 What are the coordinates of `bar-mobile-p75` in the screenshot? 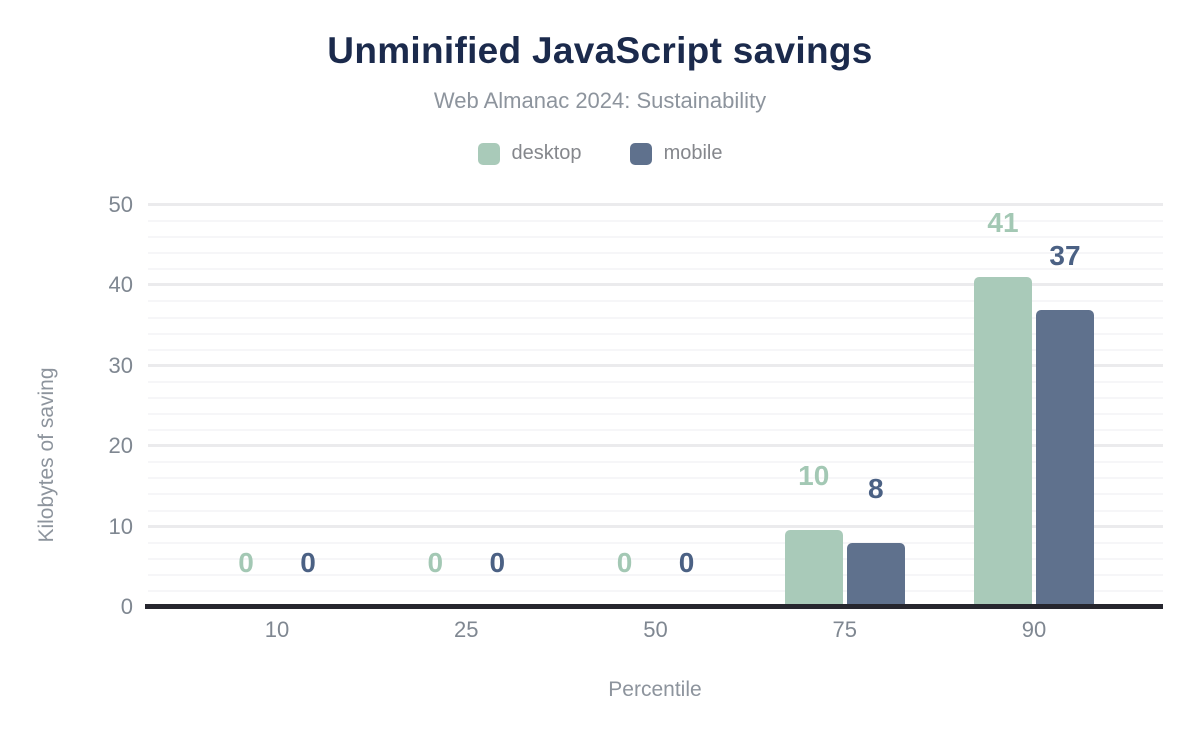 It's located at (875, 575).